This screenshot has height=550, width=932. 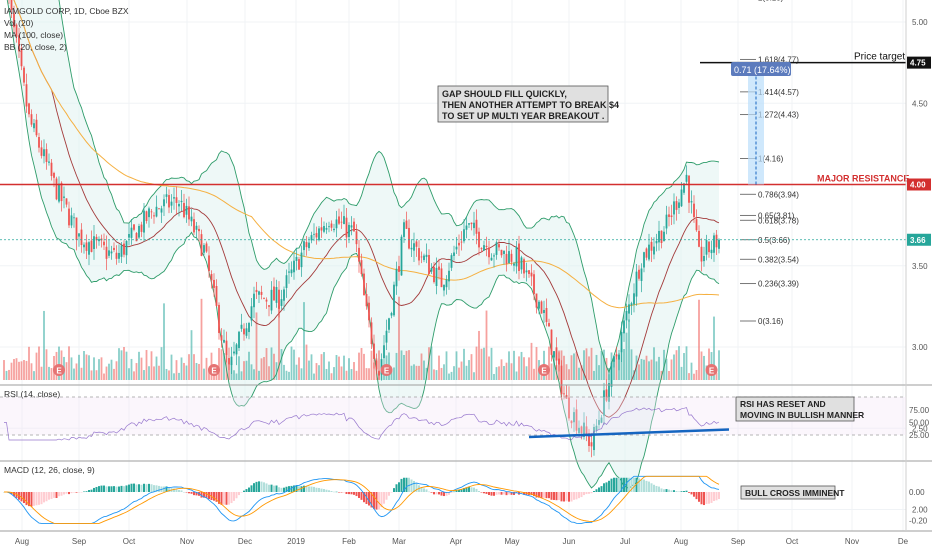 I want to click on price-axis-label: 4.50, so click(x=920, y=103).